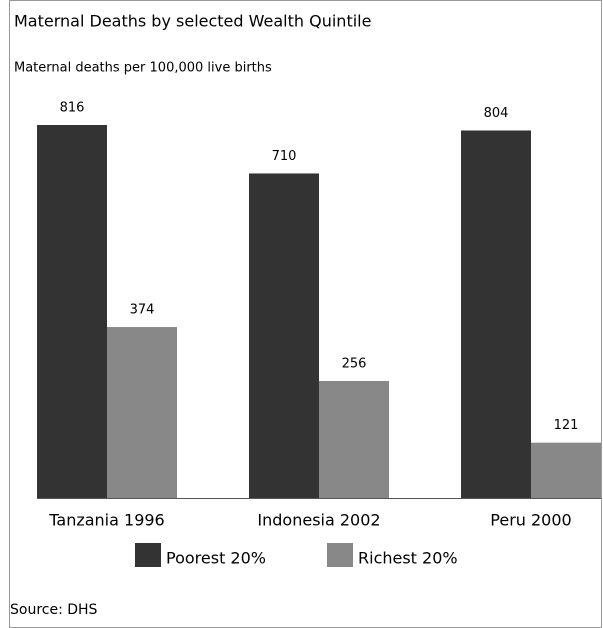 Image resolution: width=603 pixels, height=628 pixels. Describe the element at coordinates (142, 310) in the screenshot. I see `value-label: 374` at that location.